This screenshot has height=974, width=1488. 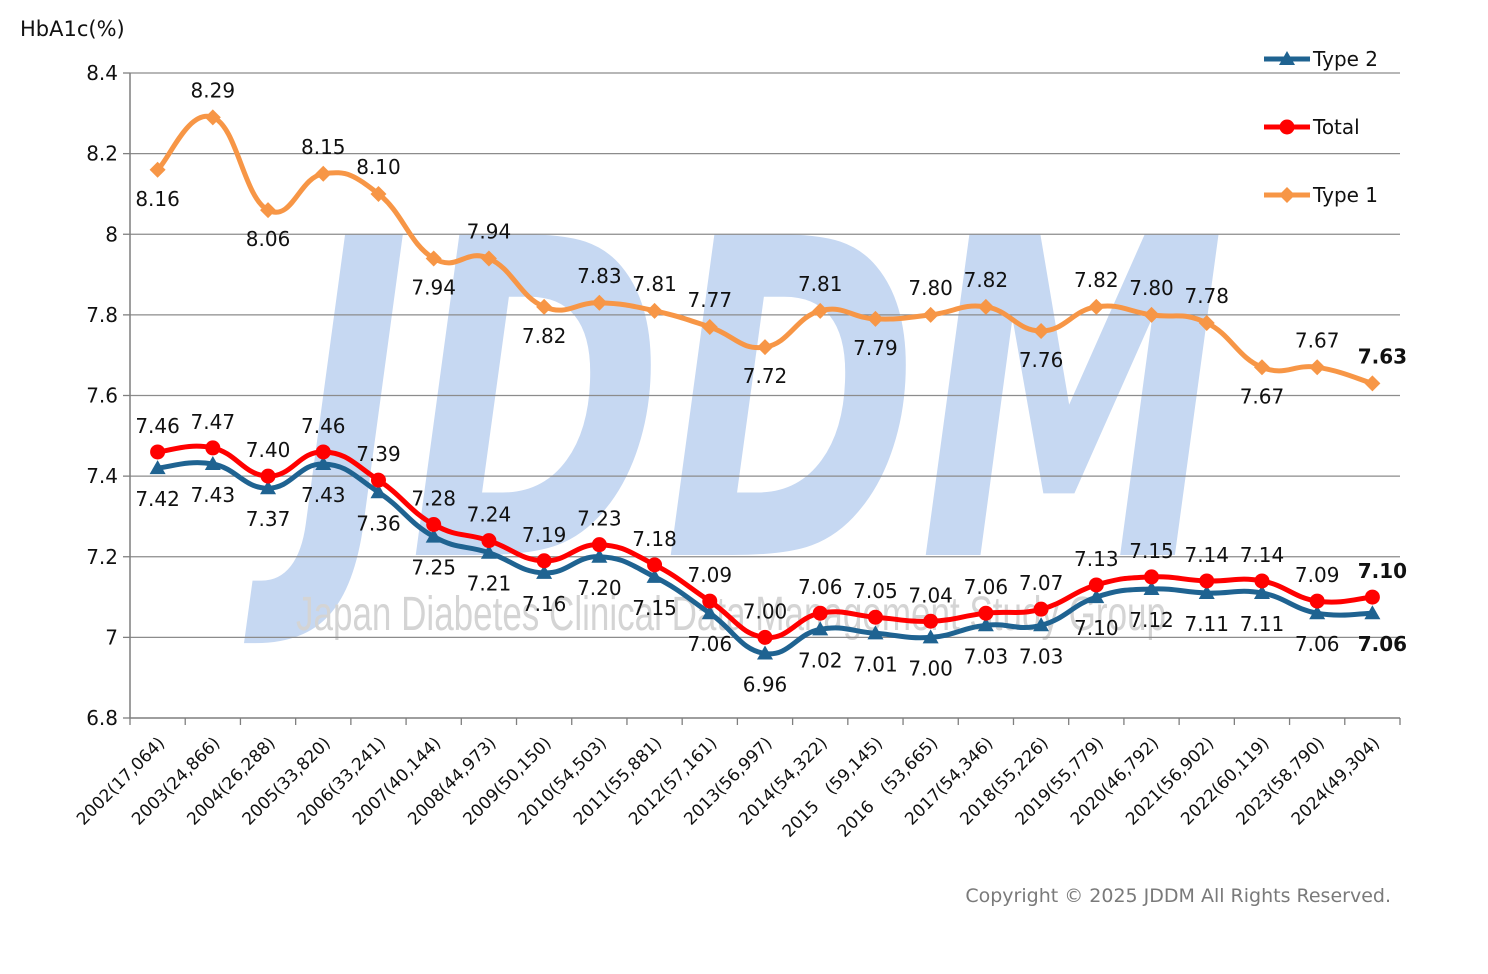 I want to click on data-label-total: 7.10, so click(x=1382, y=571).